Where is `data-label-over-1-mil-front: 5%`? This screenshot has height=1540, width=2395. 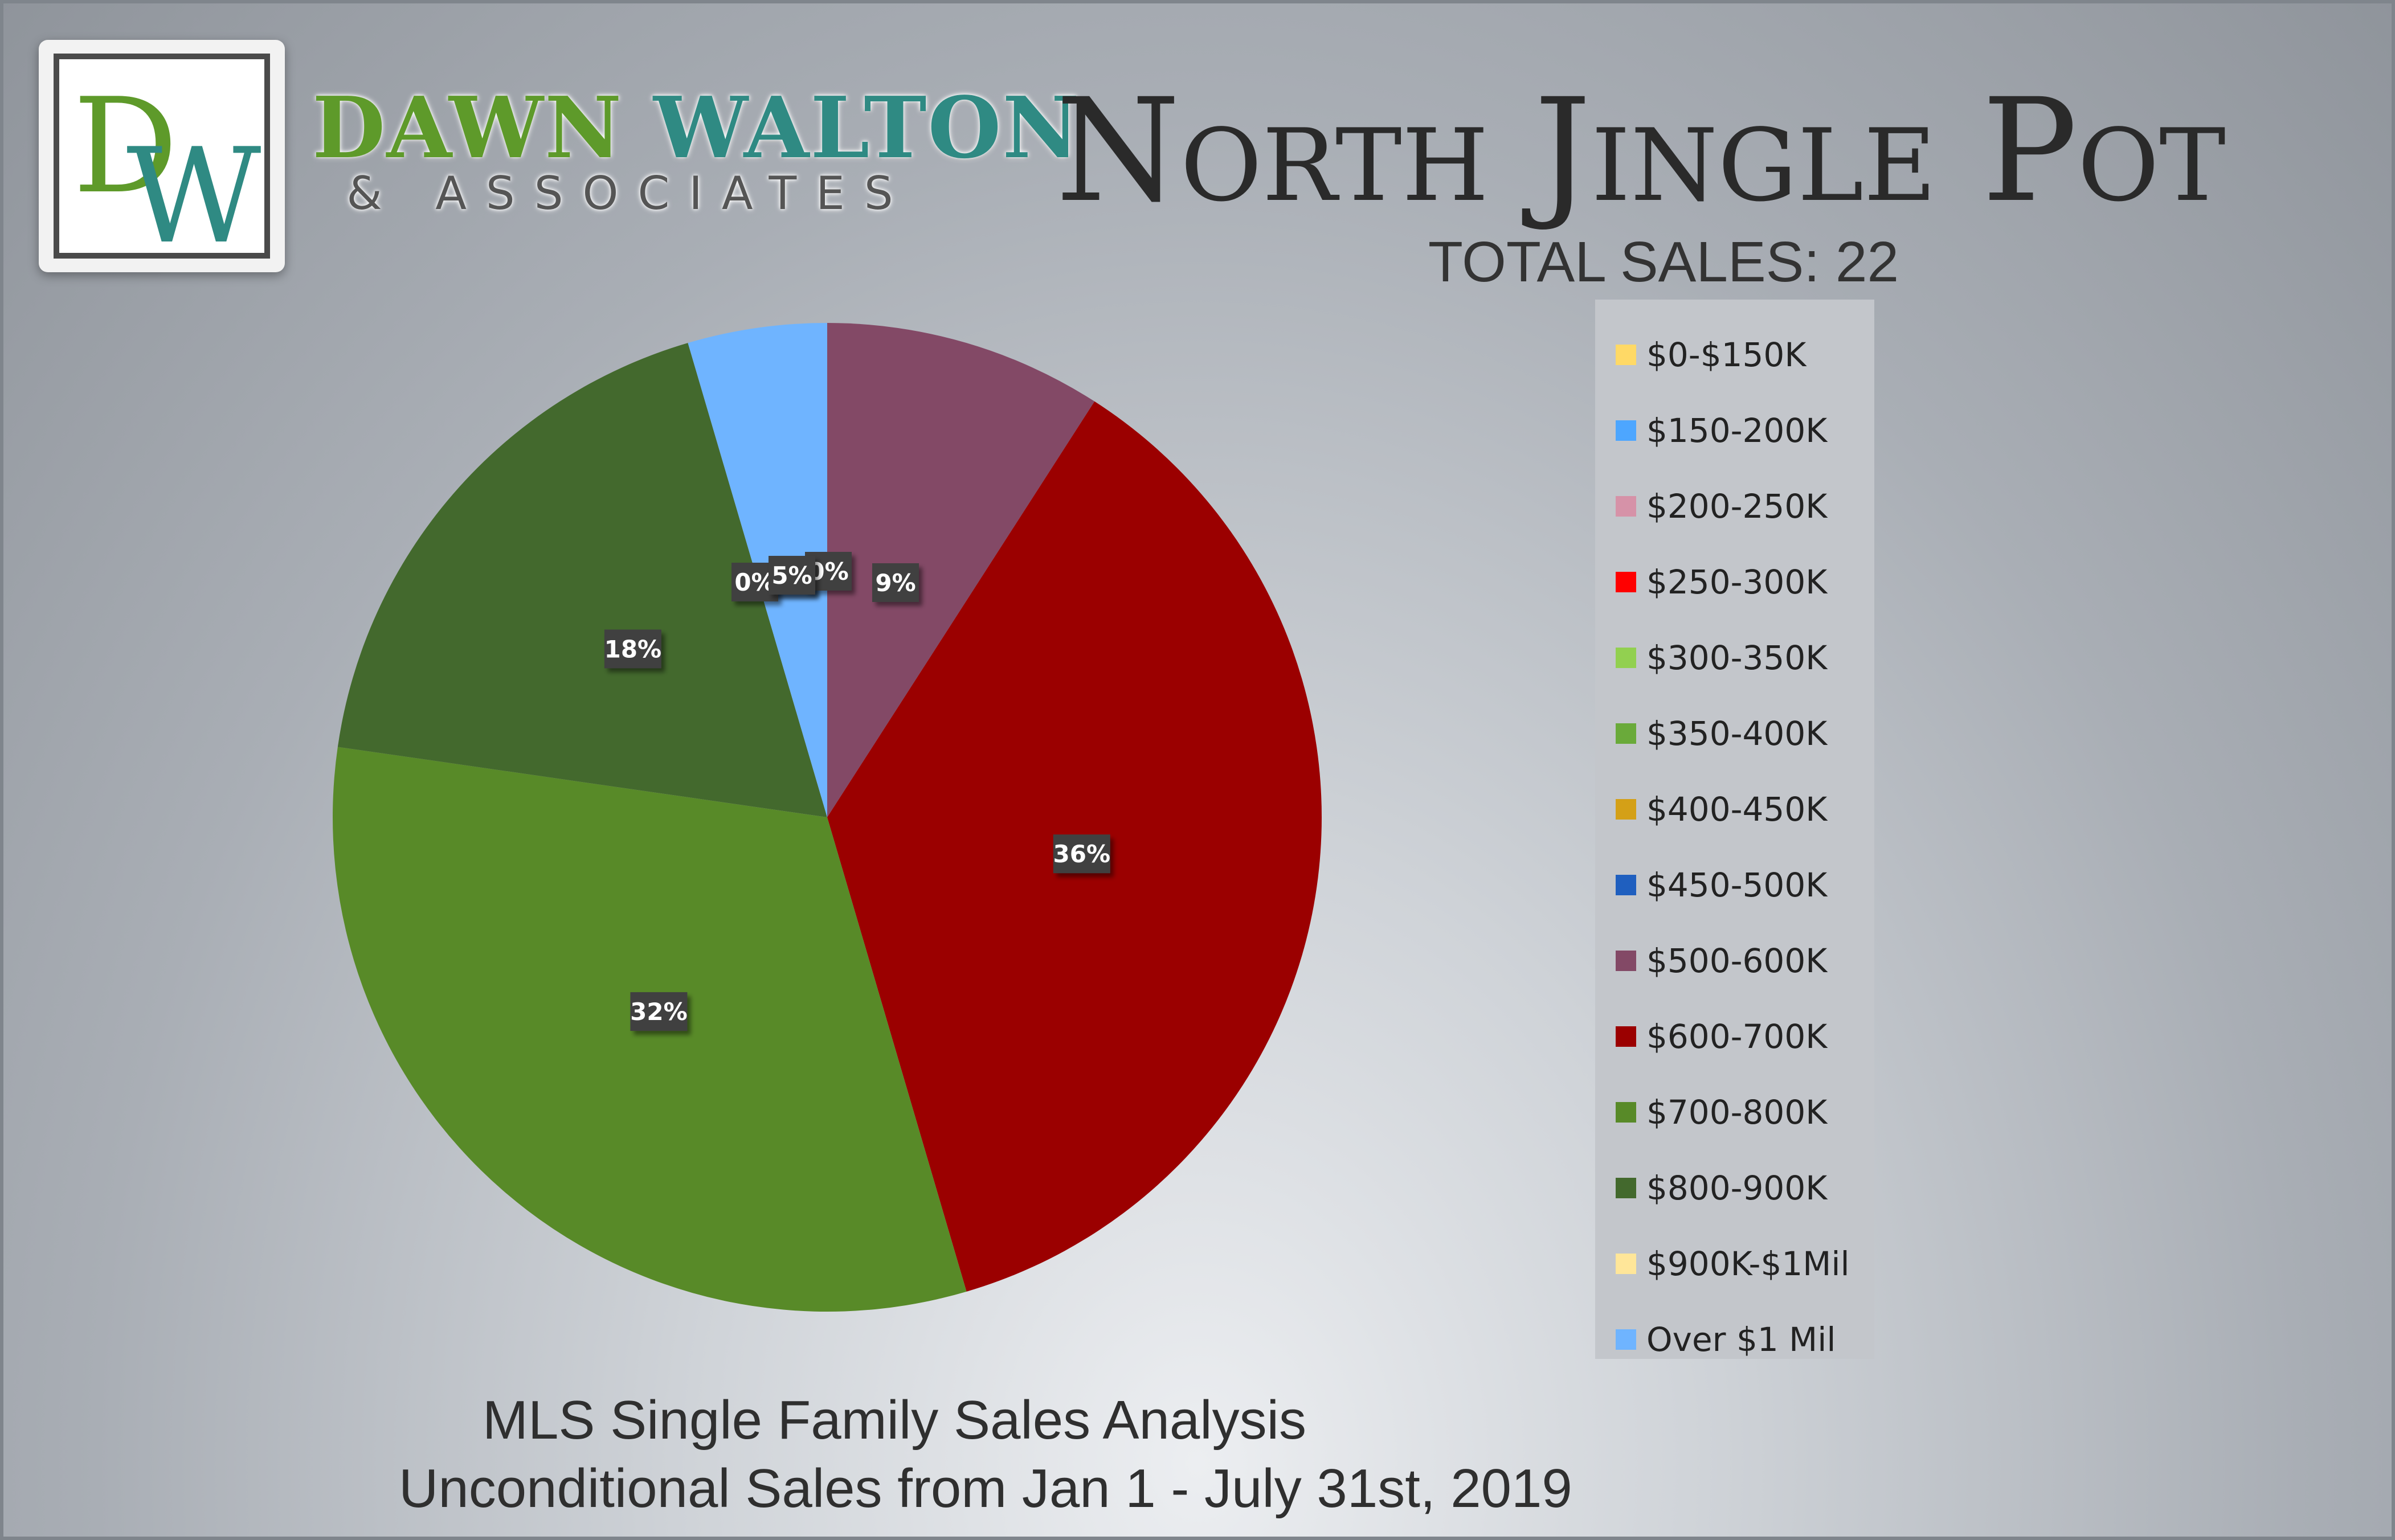 data-label-over-1-mil-front: 5% is located at coordinates (792, 575).